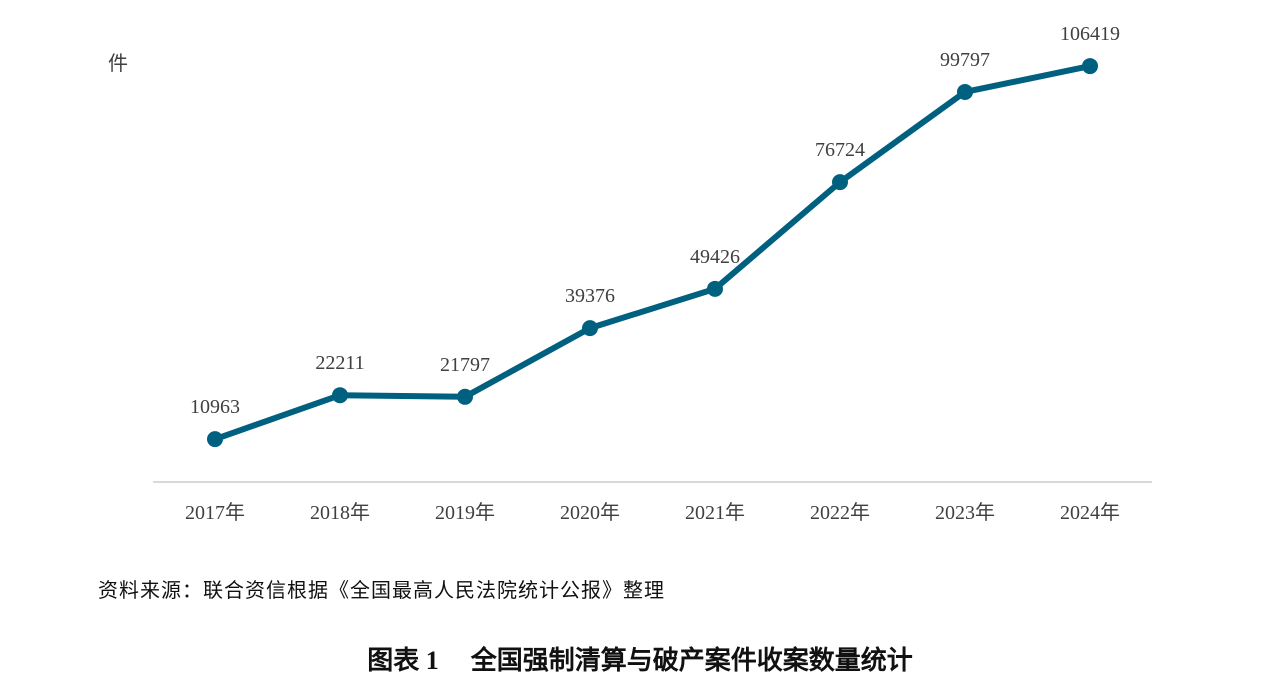  What do you see at coordinates (465, 512) in the screenshot?
I see `x-tick-label: 2019年` at bounding box center [465, 512].